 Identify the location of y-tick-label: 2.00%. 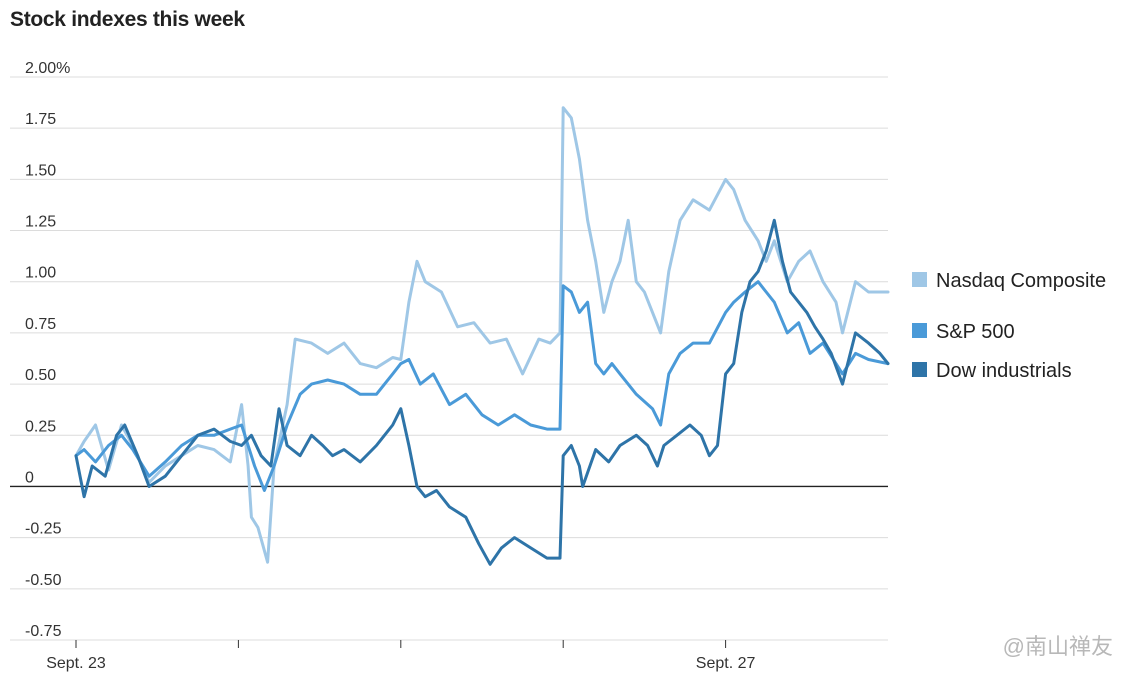
(47, 68).